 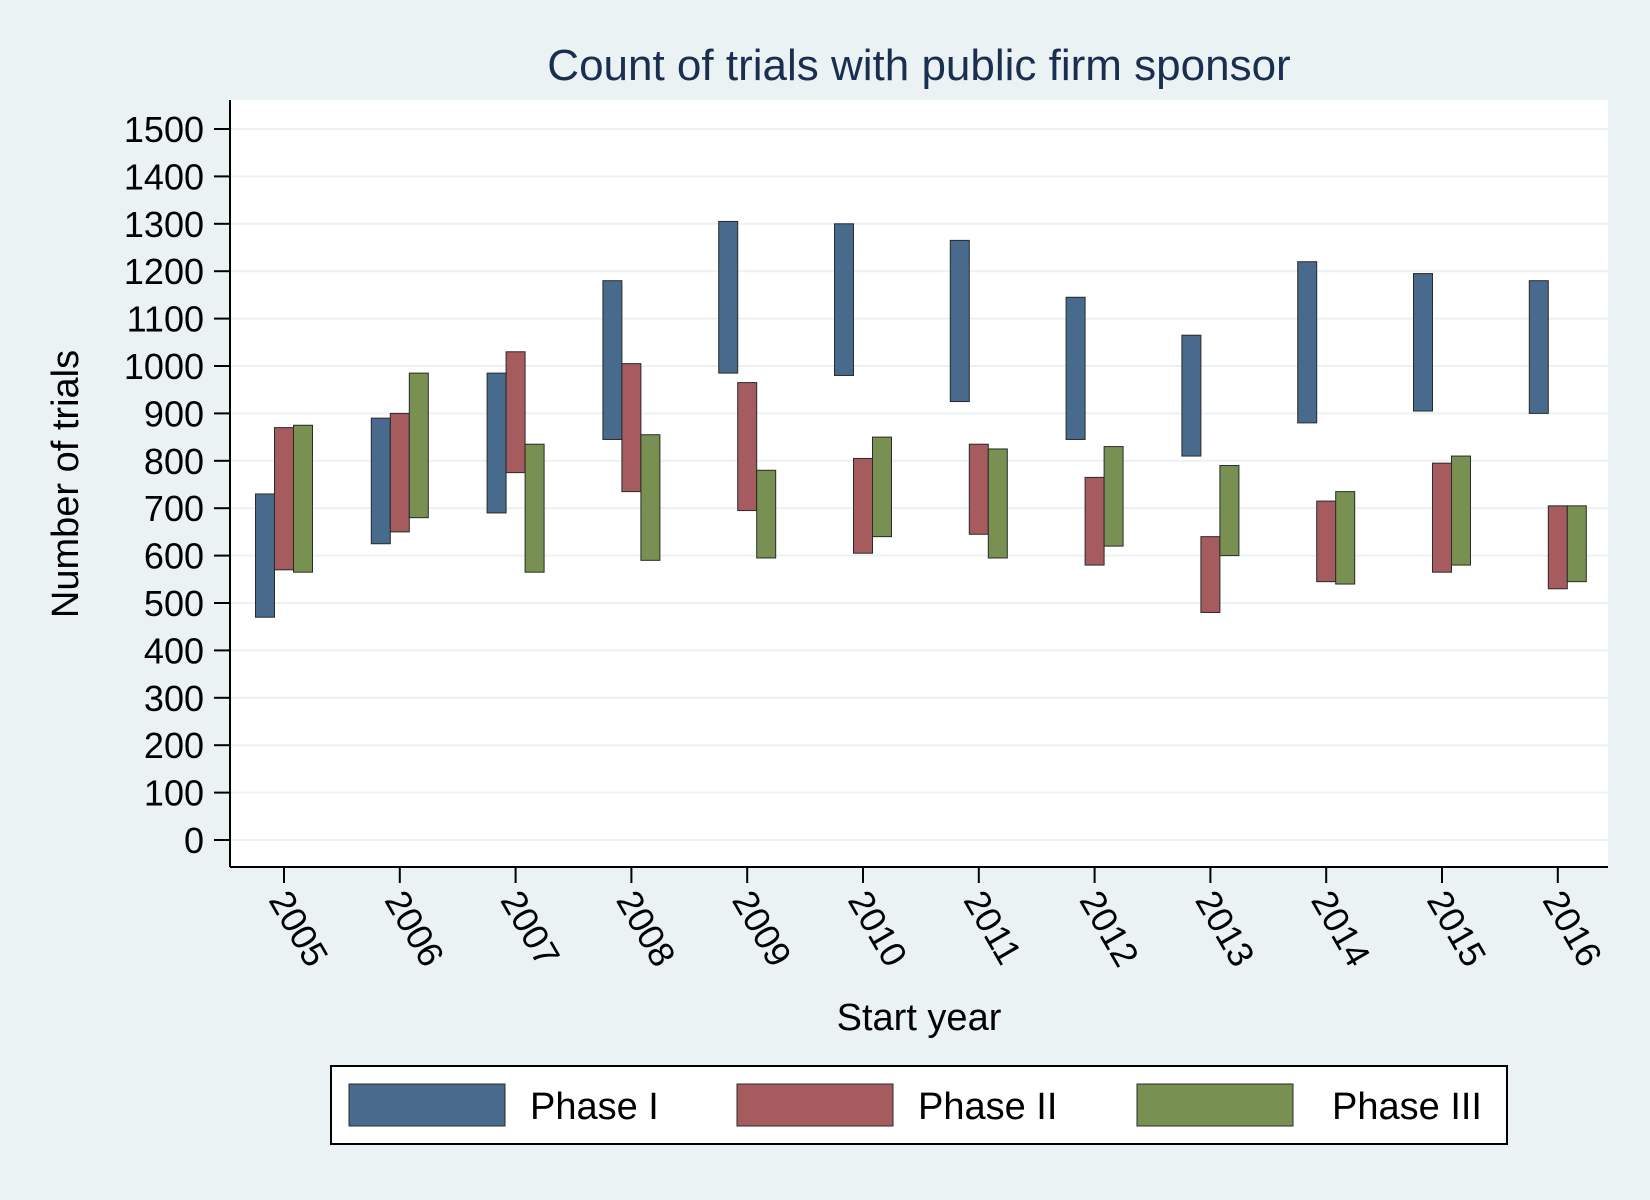 I want to click on chart-title: Count of trials with public firm sponsor, so click(x=918, y=65).